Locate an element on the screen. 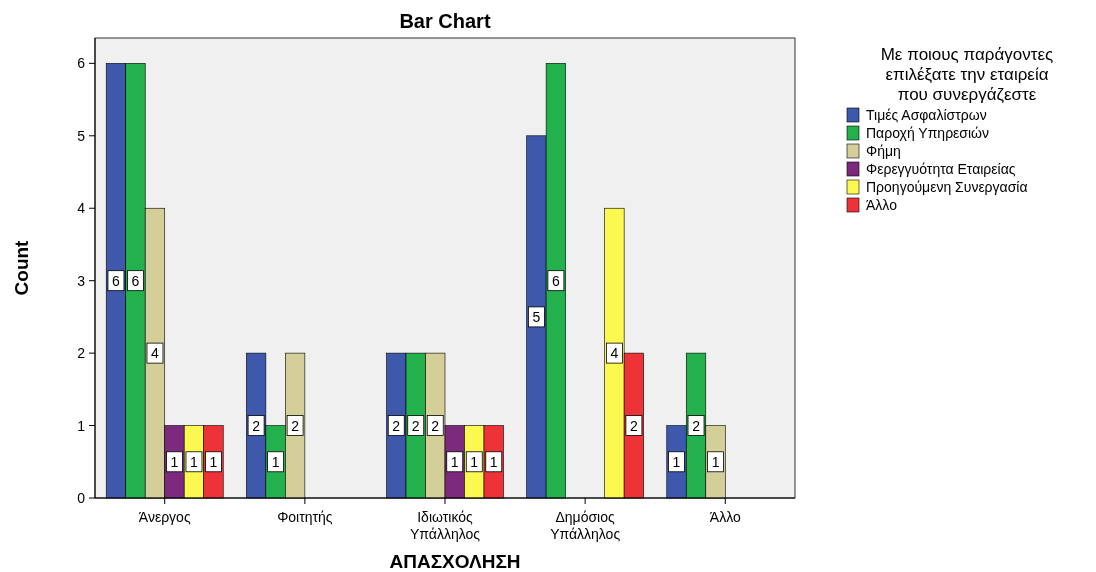  x-tick-label: Ιδιωτικός Υπάλληλος is located at coordinates (445, 525).